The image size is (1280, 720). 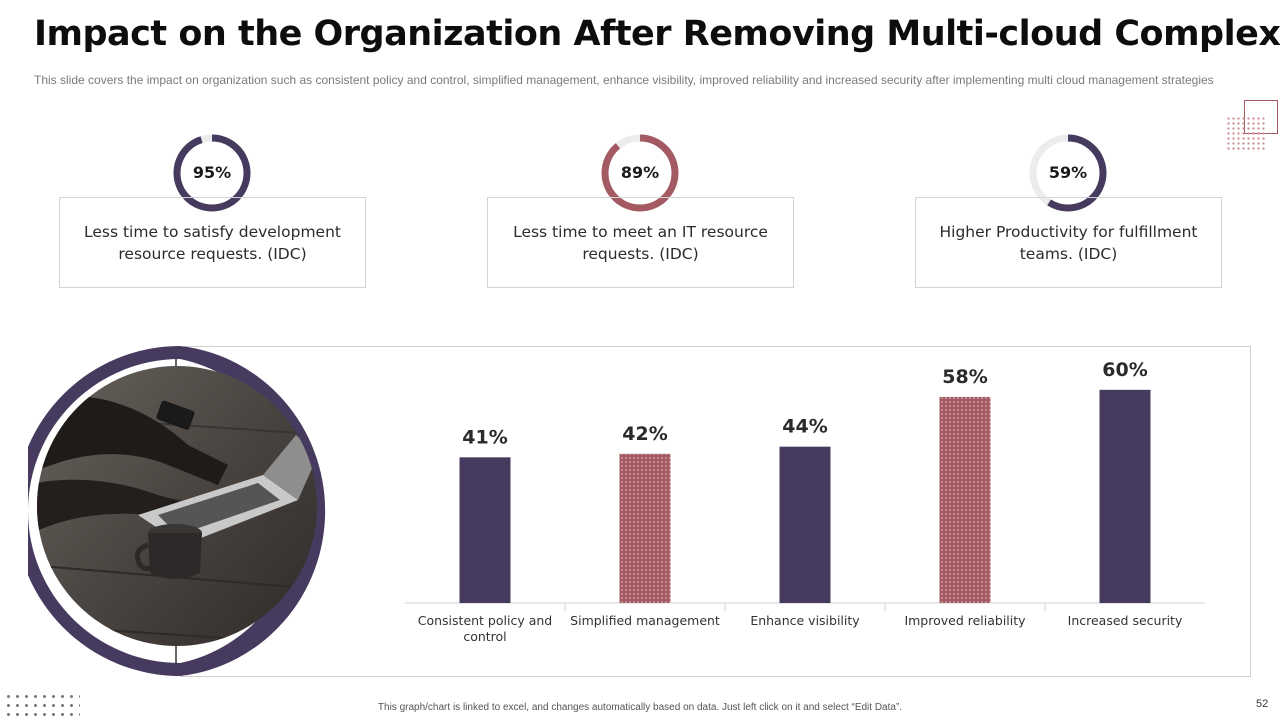 I want to click on bar-value-label-3: 44%, so click(x=804, y=427).